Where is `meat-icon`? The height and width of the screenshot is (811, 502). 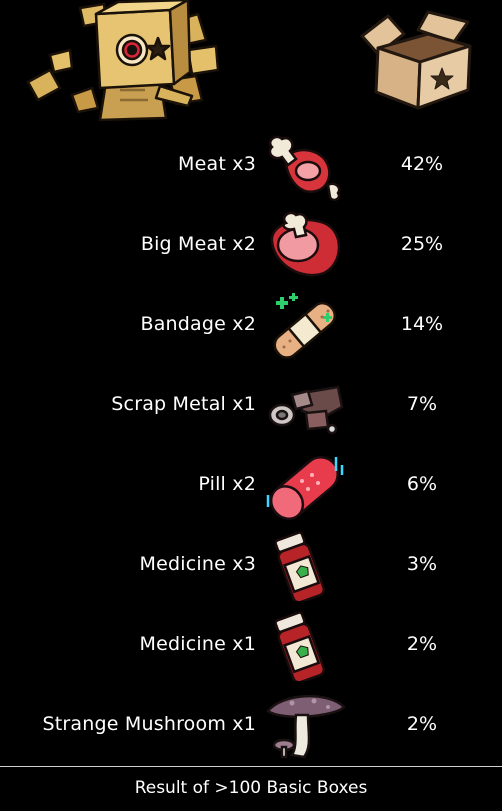 meat-icon is located at coordinates (304, 168).